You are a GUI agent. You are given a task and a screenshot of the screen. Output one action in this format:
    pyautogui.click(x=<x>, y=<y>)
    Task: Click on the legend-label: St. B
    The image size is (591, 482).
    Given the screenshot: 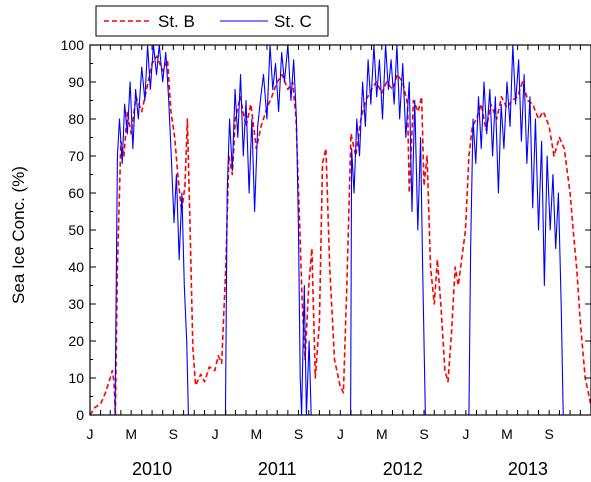 What is the action you would take?
    pyautogui.click(x=176, y=21)
    